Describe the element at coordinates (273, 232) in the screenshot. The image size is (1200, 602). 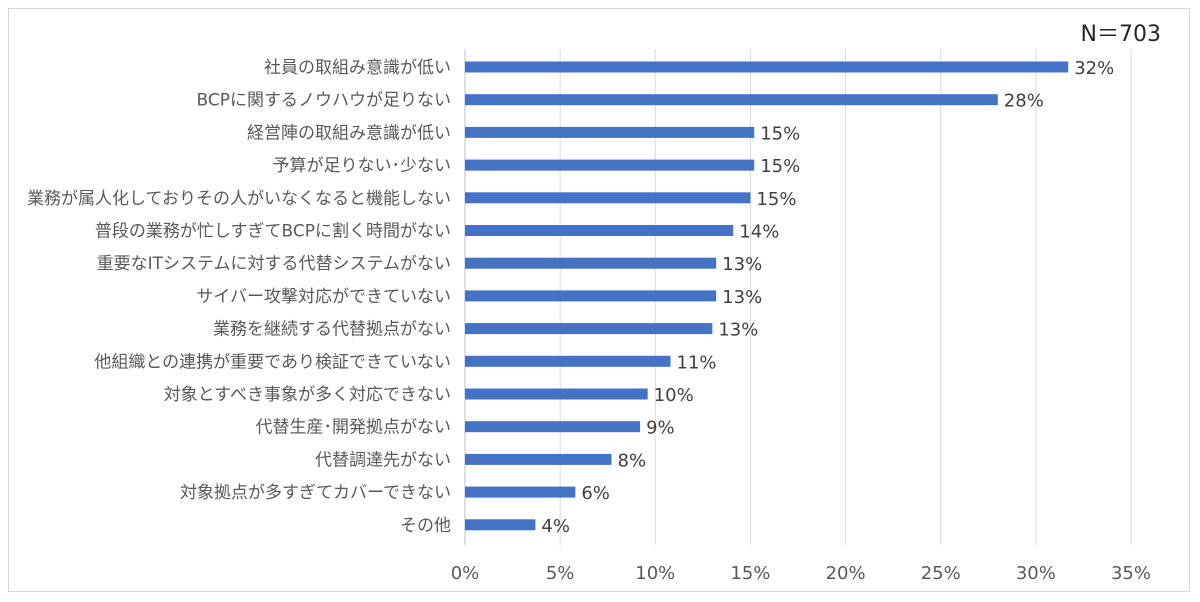
I see `category-label: 普段の業務が忙しすぎてBCPに割く時間がない` at that location.